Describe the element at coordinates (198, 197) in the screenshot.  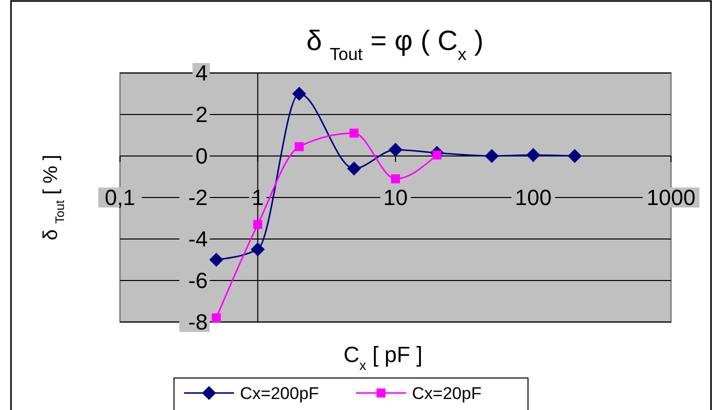
I see `y-tick-label: -2` at that location.